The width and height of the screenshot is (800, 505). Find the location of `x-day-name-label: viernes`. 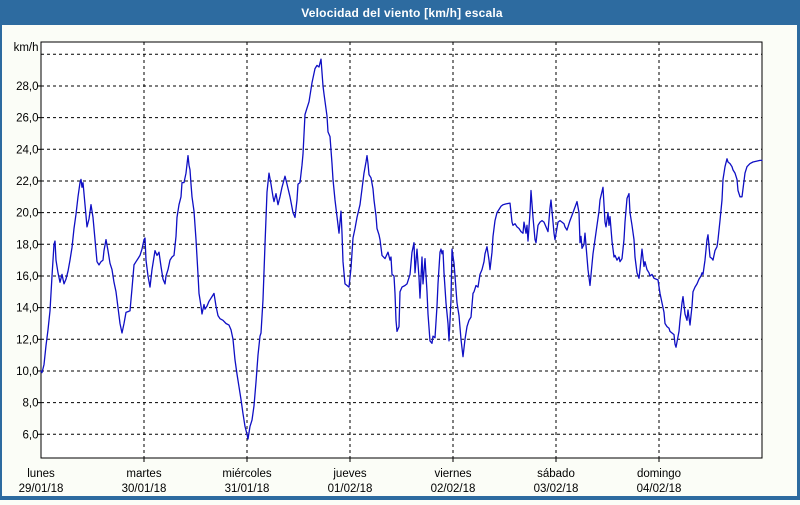

x-day-name-label: viernes is located at coordinates (452, 474).